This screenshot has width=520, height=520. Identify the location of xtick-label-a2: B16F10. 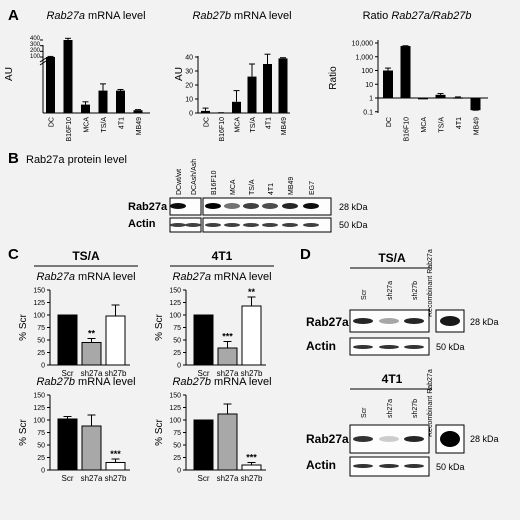
(222, 129).